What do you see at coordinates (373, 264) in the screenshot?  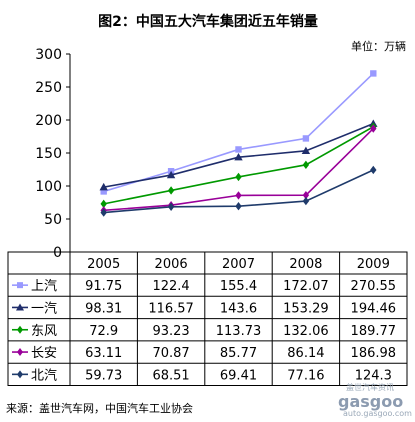 I see `x-tick-label: 2009` at bounding box center [373, 264].